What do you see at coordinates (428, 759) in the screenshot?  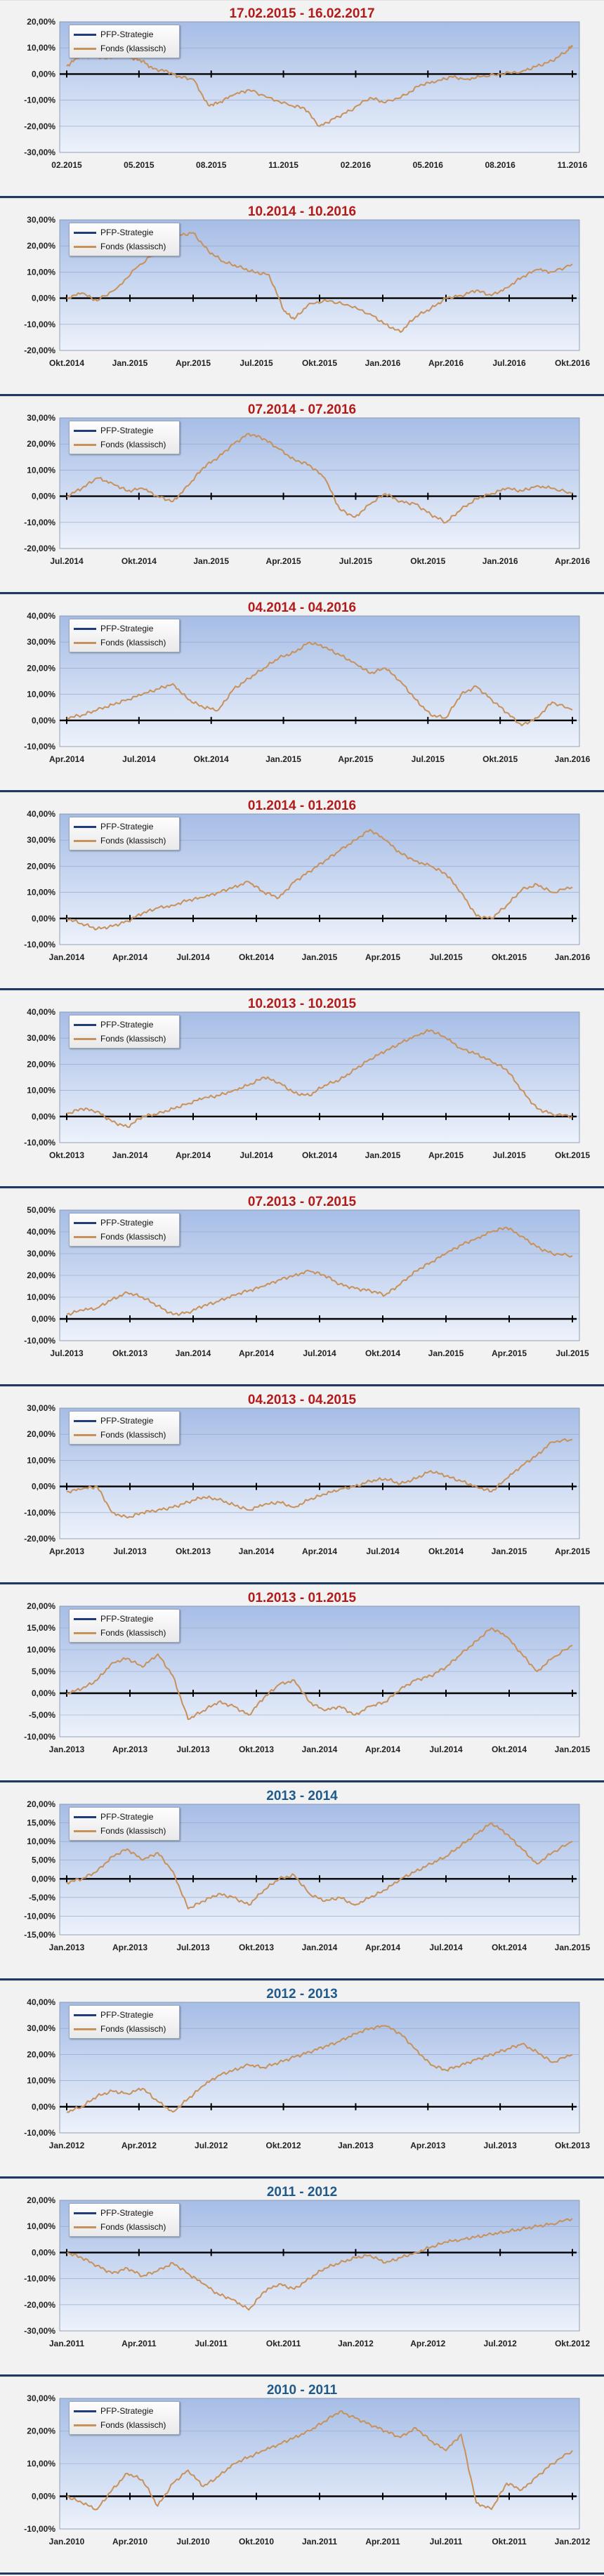 I see `x-tick-label: Jul.2015` at bounding box center [428, 759].